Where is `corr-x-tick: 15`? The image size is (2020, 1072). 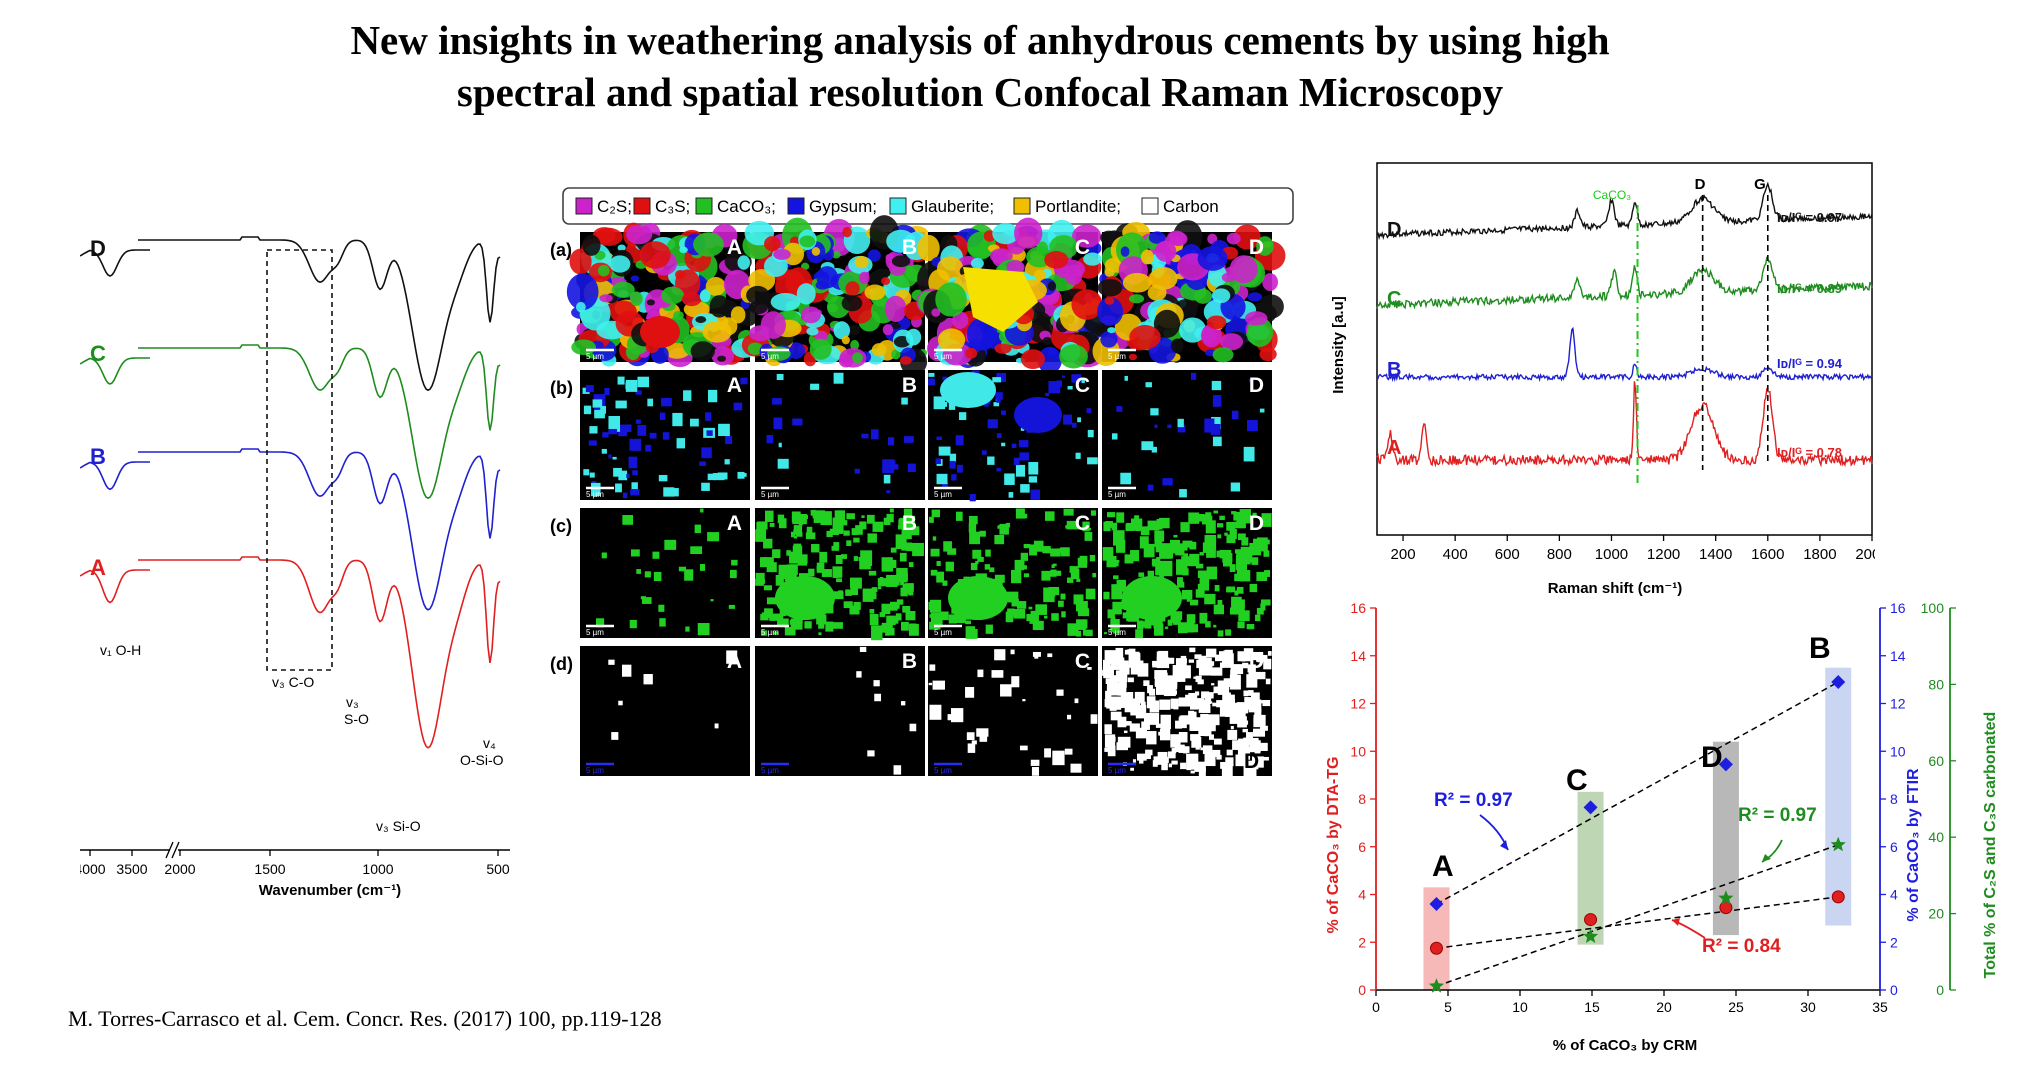 corr-x-tick: 15 is located at coordinates (1592, 1007).